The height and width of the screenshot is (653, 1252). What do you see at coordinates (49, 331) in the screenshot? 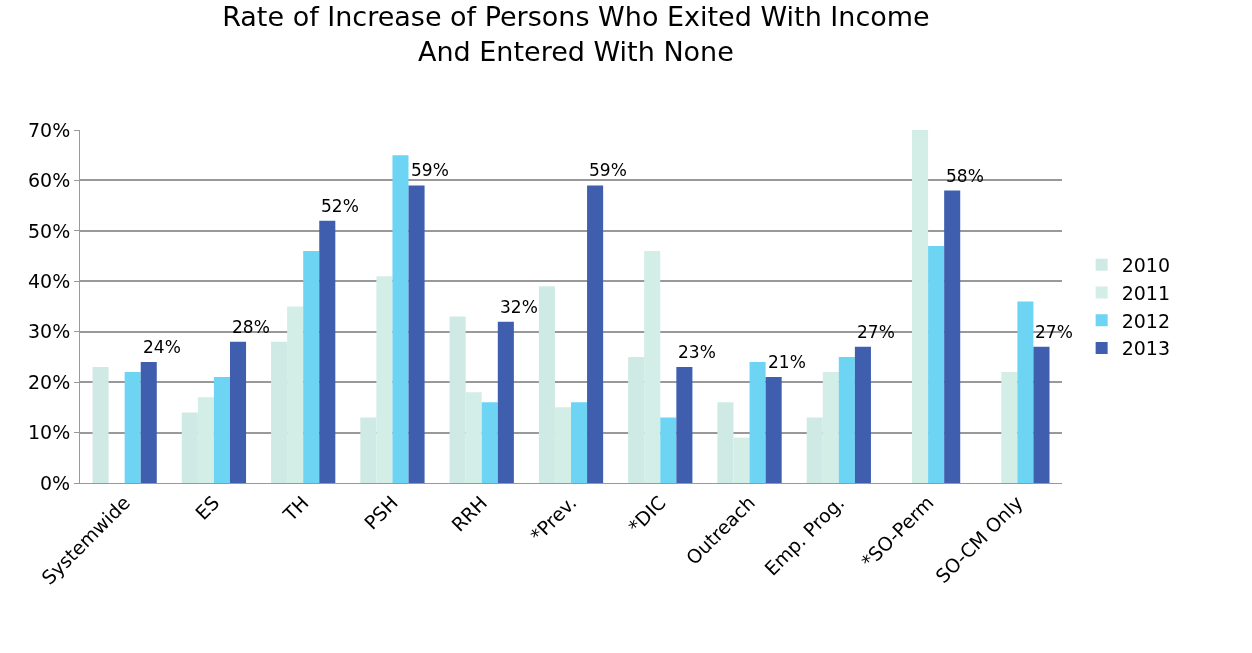
I see `y-tick-label: 30%` at bounding box center [49, 331].